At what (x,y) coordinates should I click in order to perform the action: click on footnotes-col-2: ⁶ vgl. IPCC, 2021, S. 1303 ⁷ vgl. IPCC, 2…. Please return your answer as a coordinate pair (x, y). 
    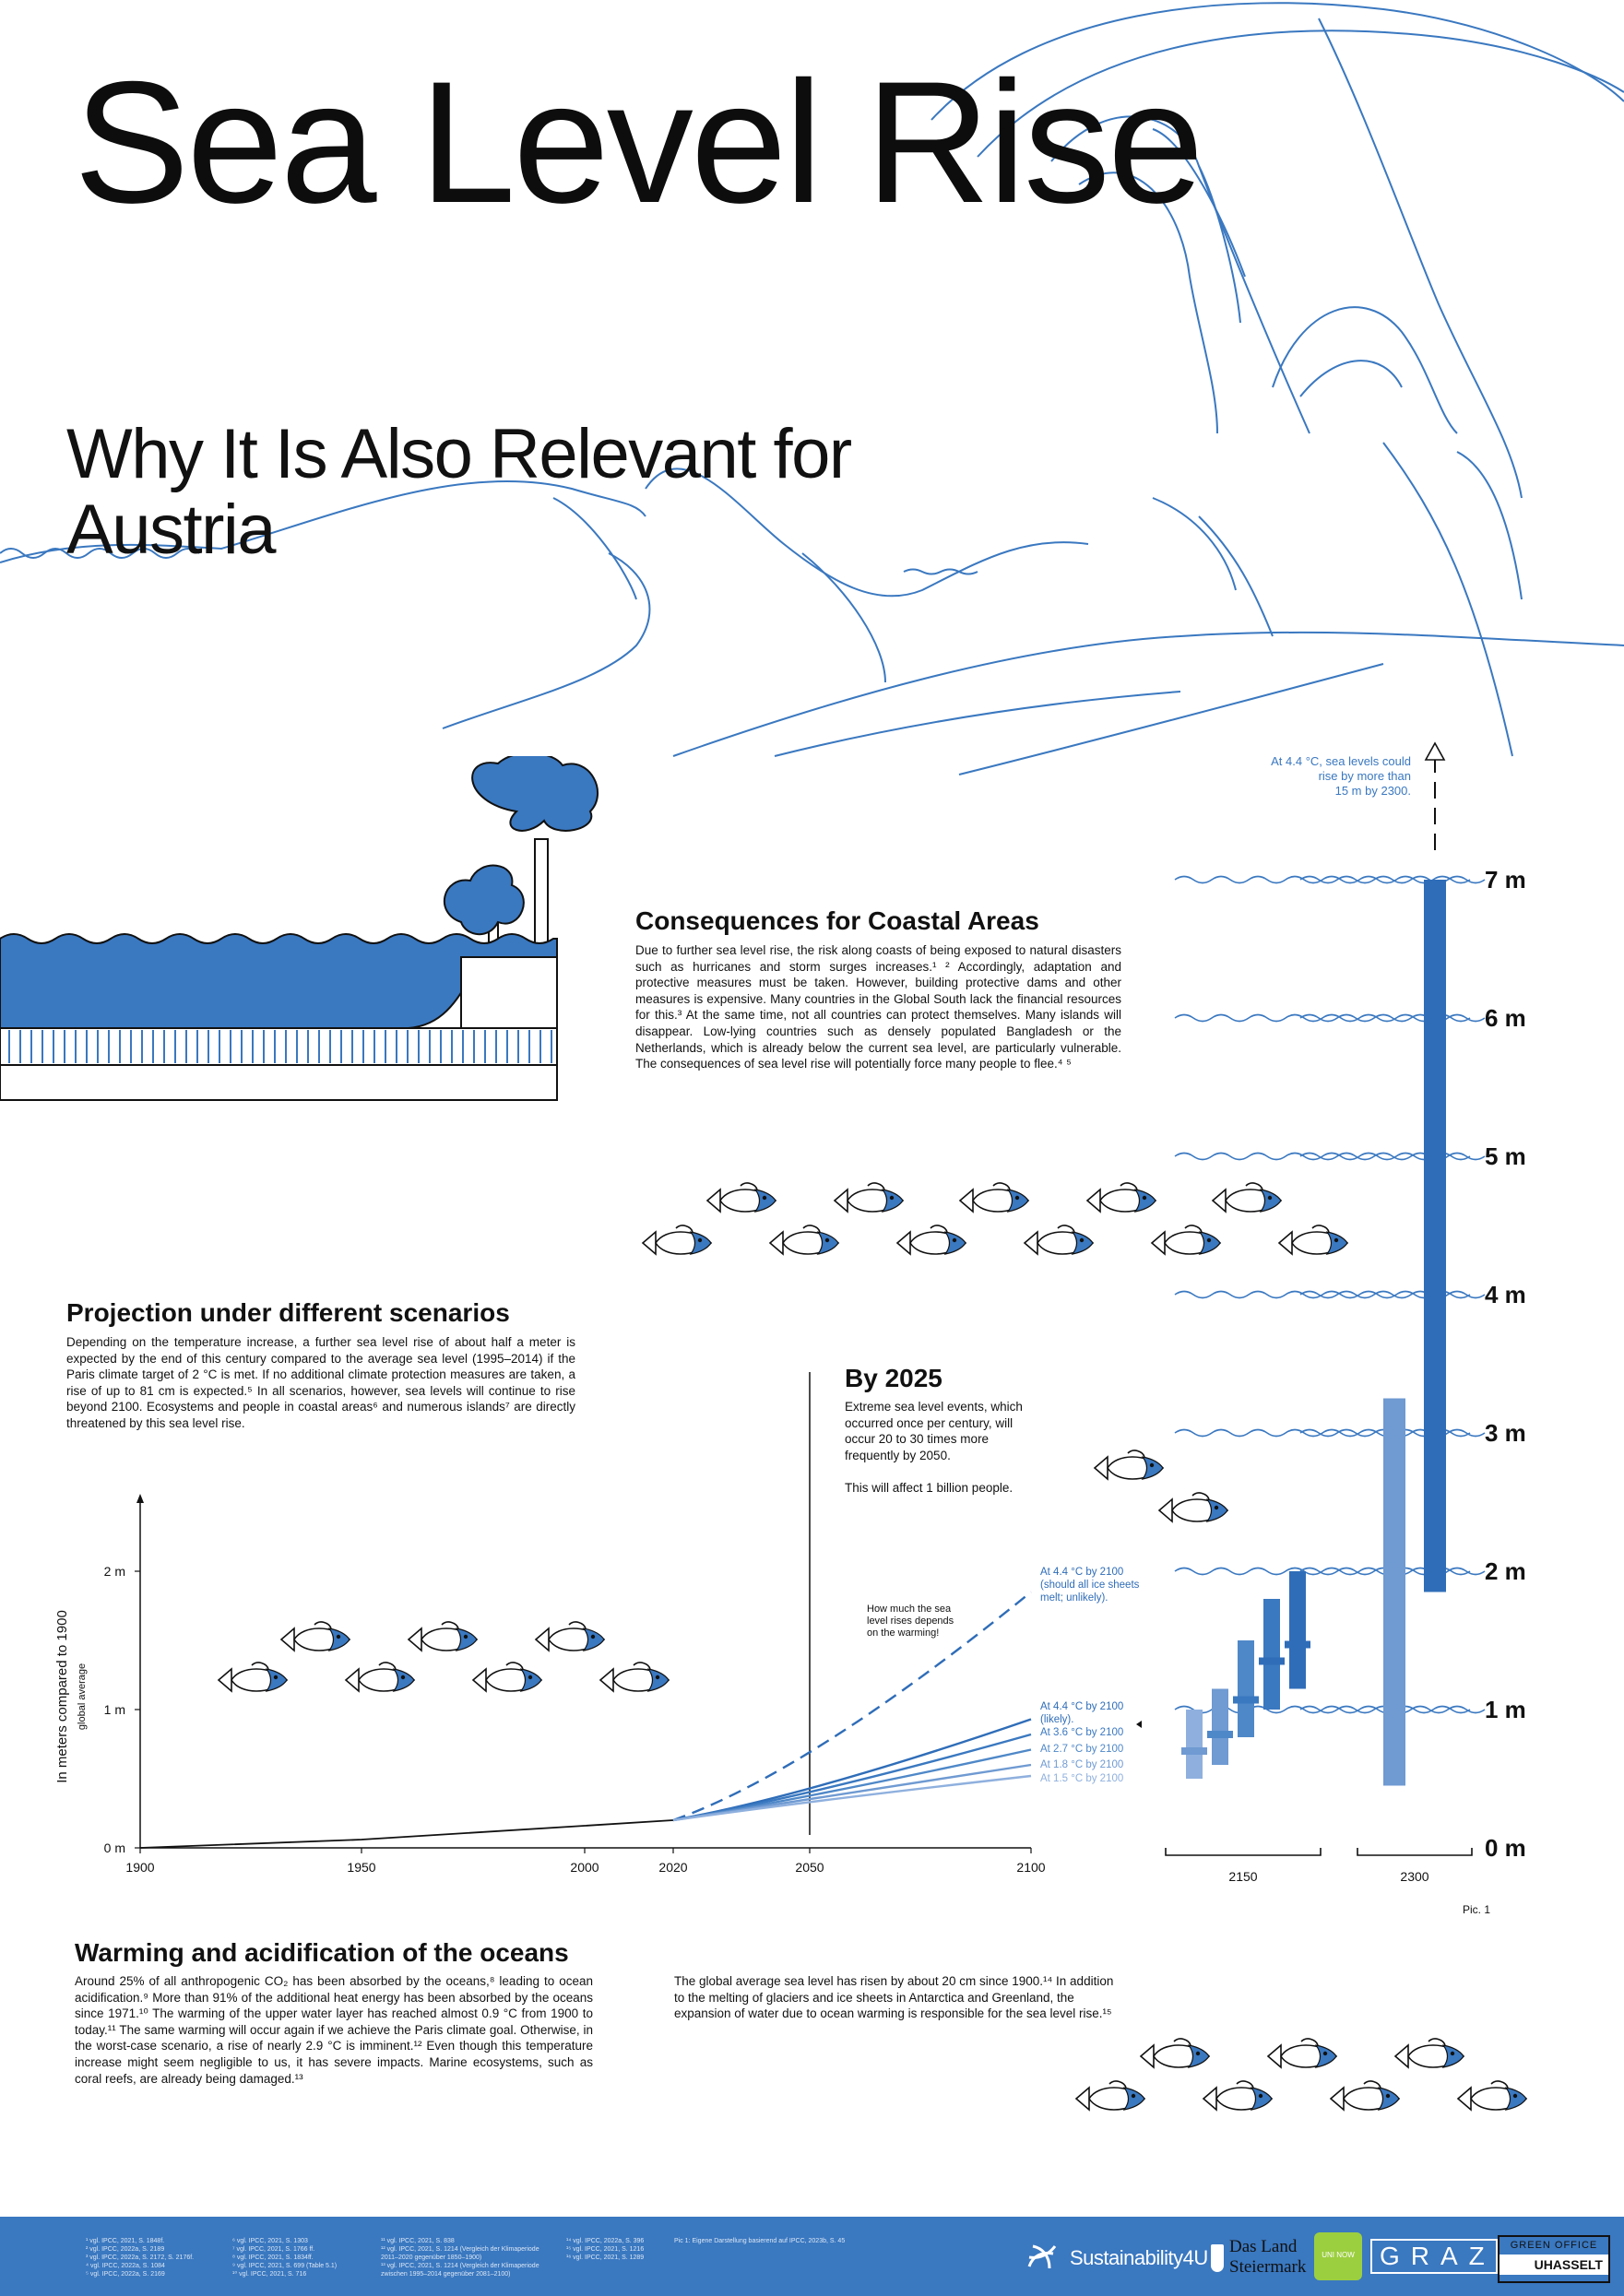
    Looking at the image, I should click on (301, 2257).